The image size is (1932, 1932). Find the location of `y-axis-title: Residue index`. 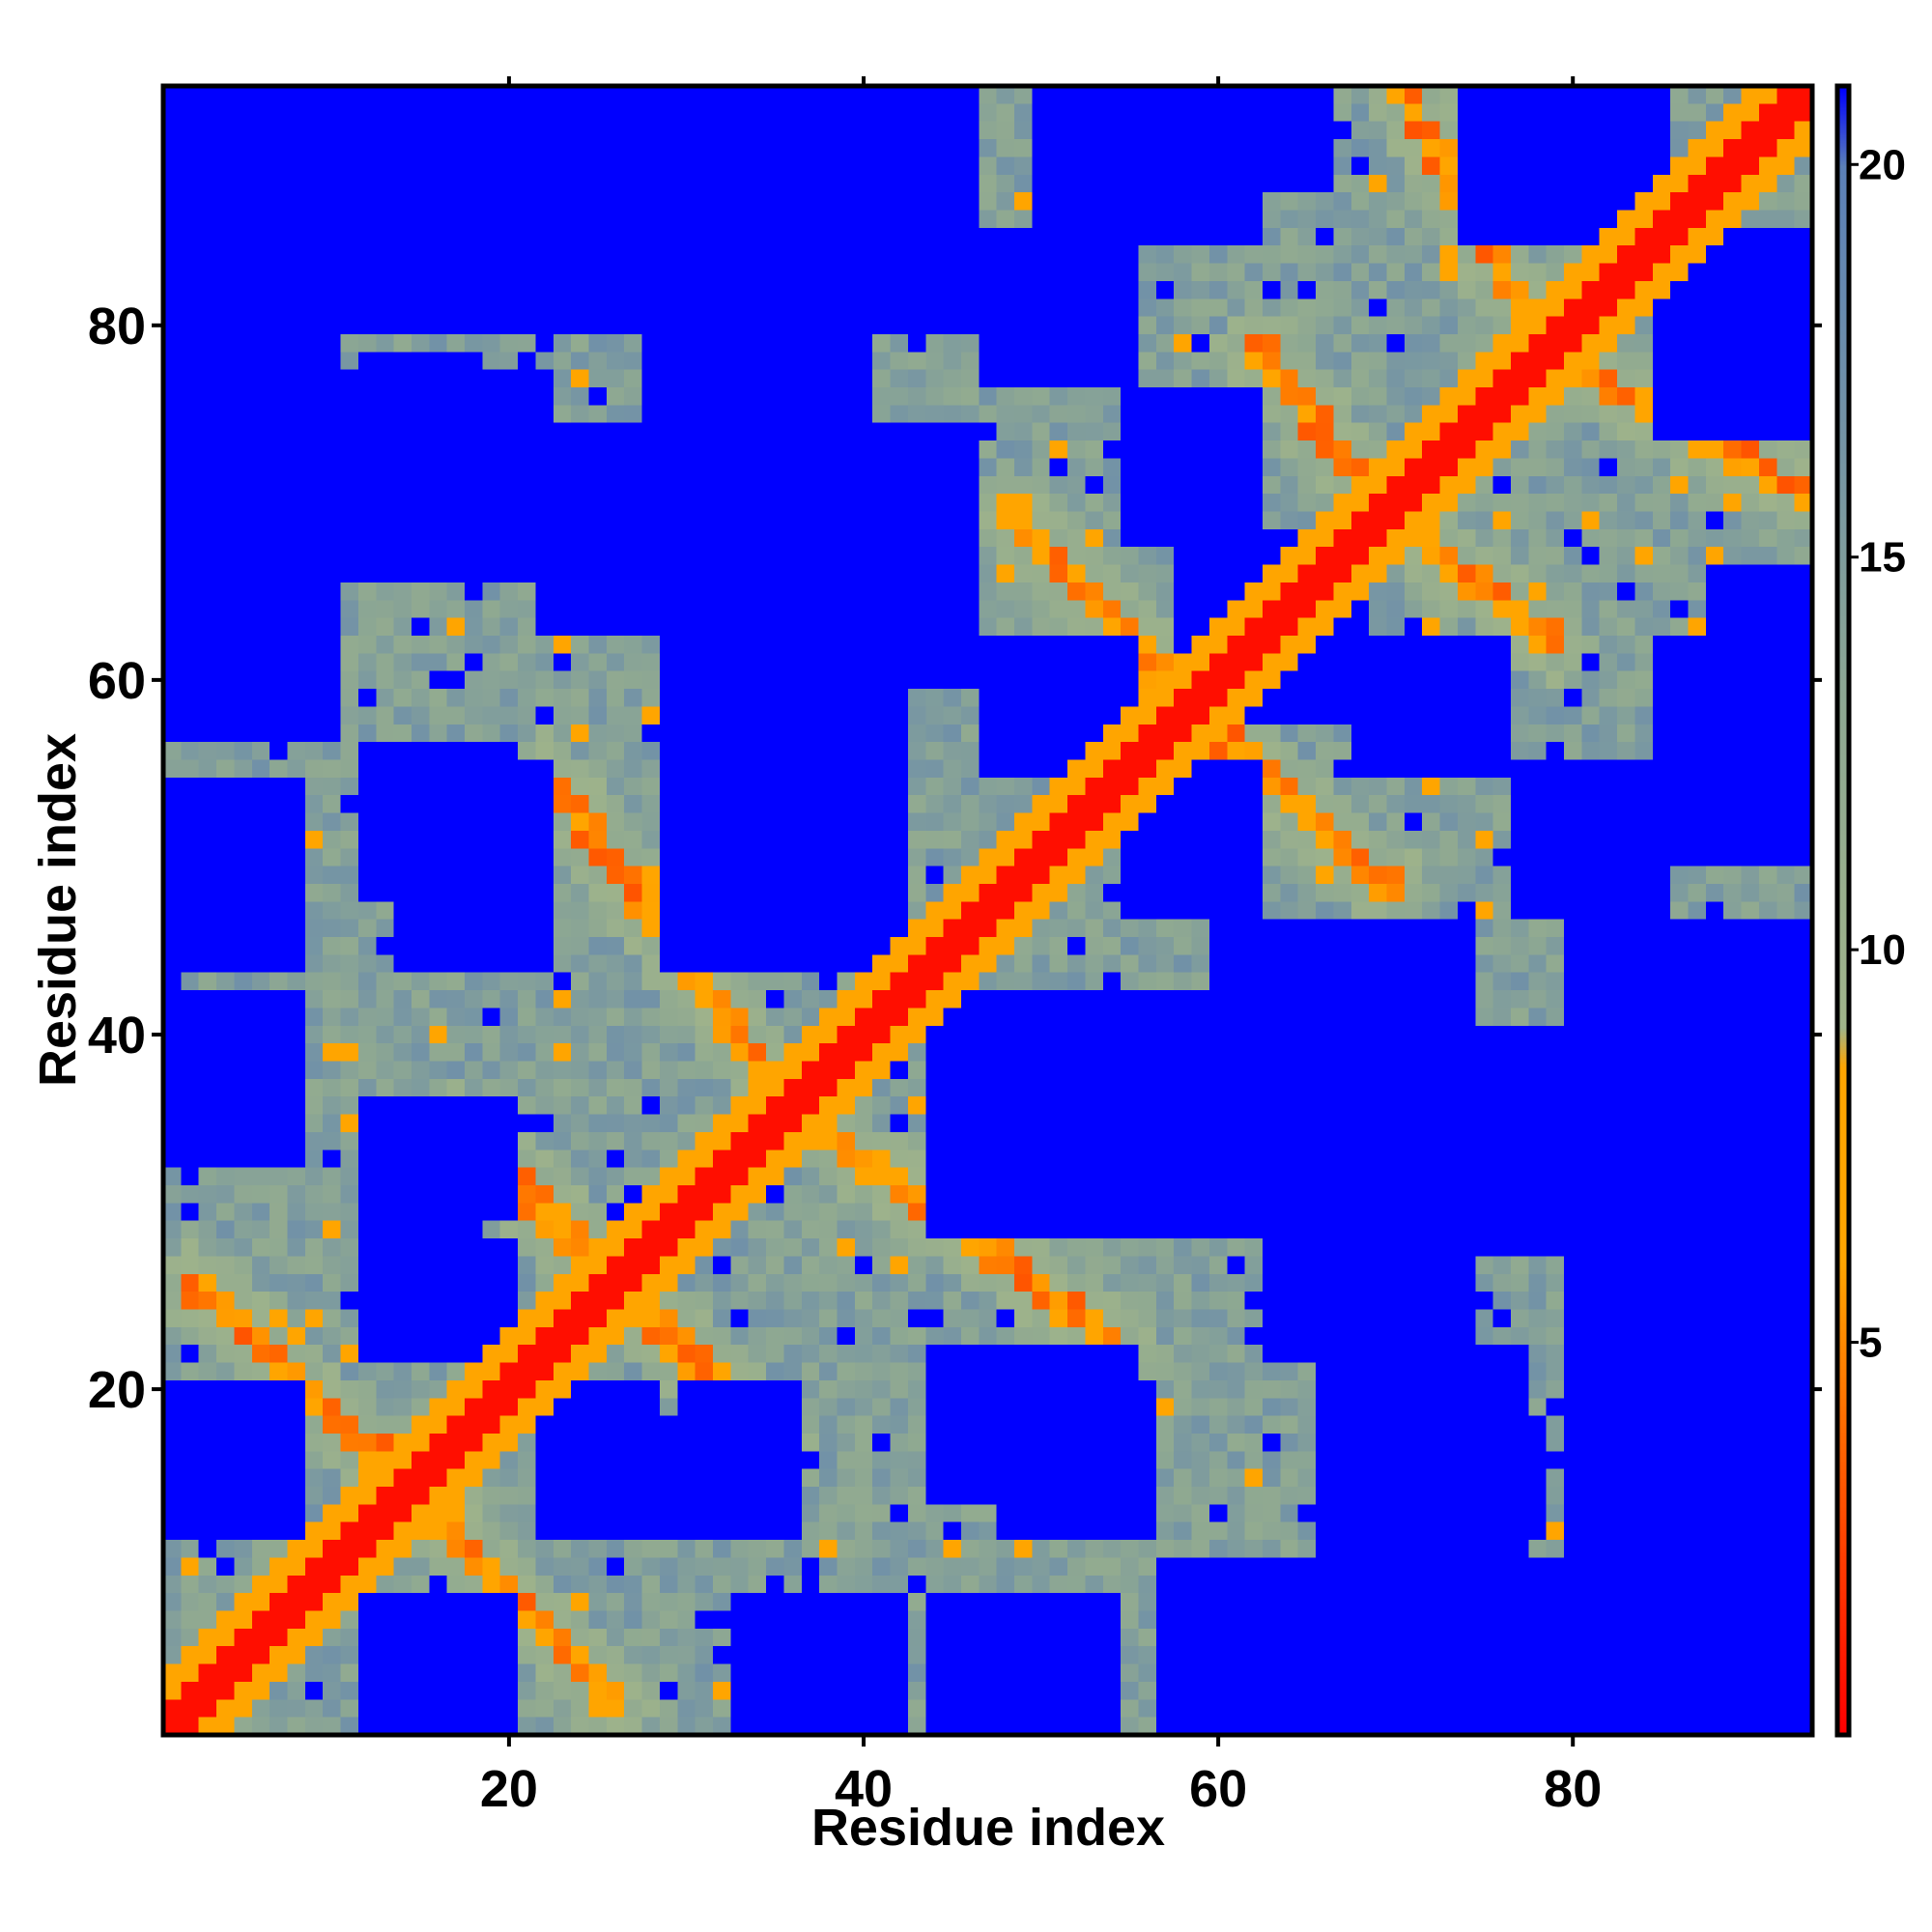

y-axis-title: Residue index is located at coordinates (58, 910).